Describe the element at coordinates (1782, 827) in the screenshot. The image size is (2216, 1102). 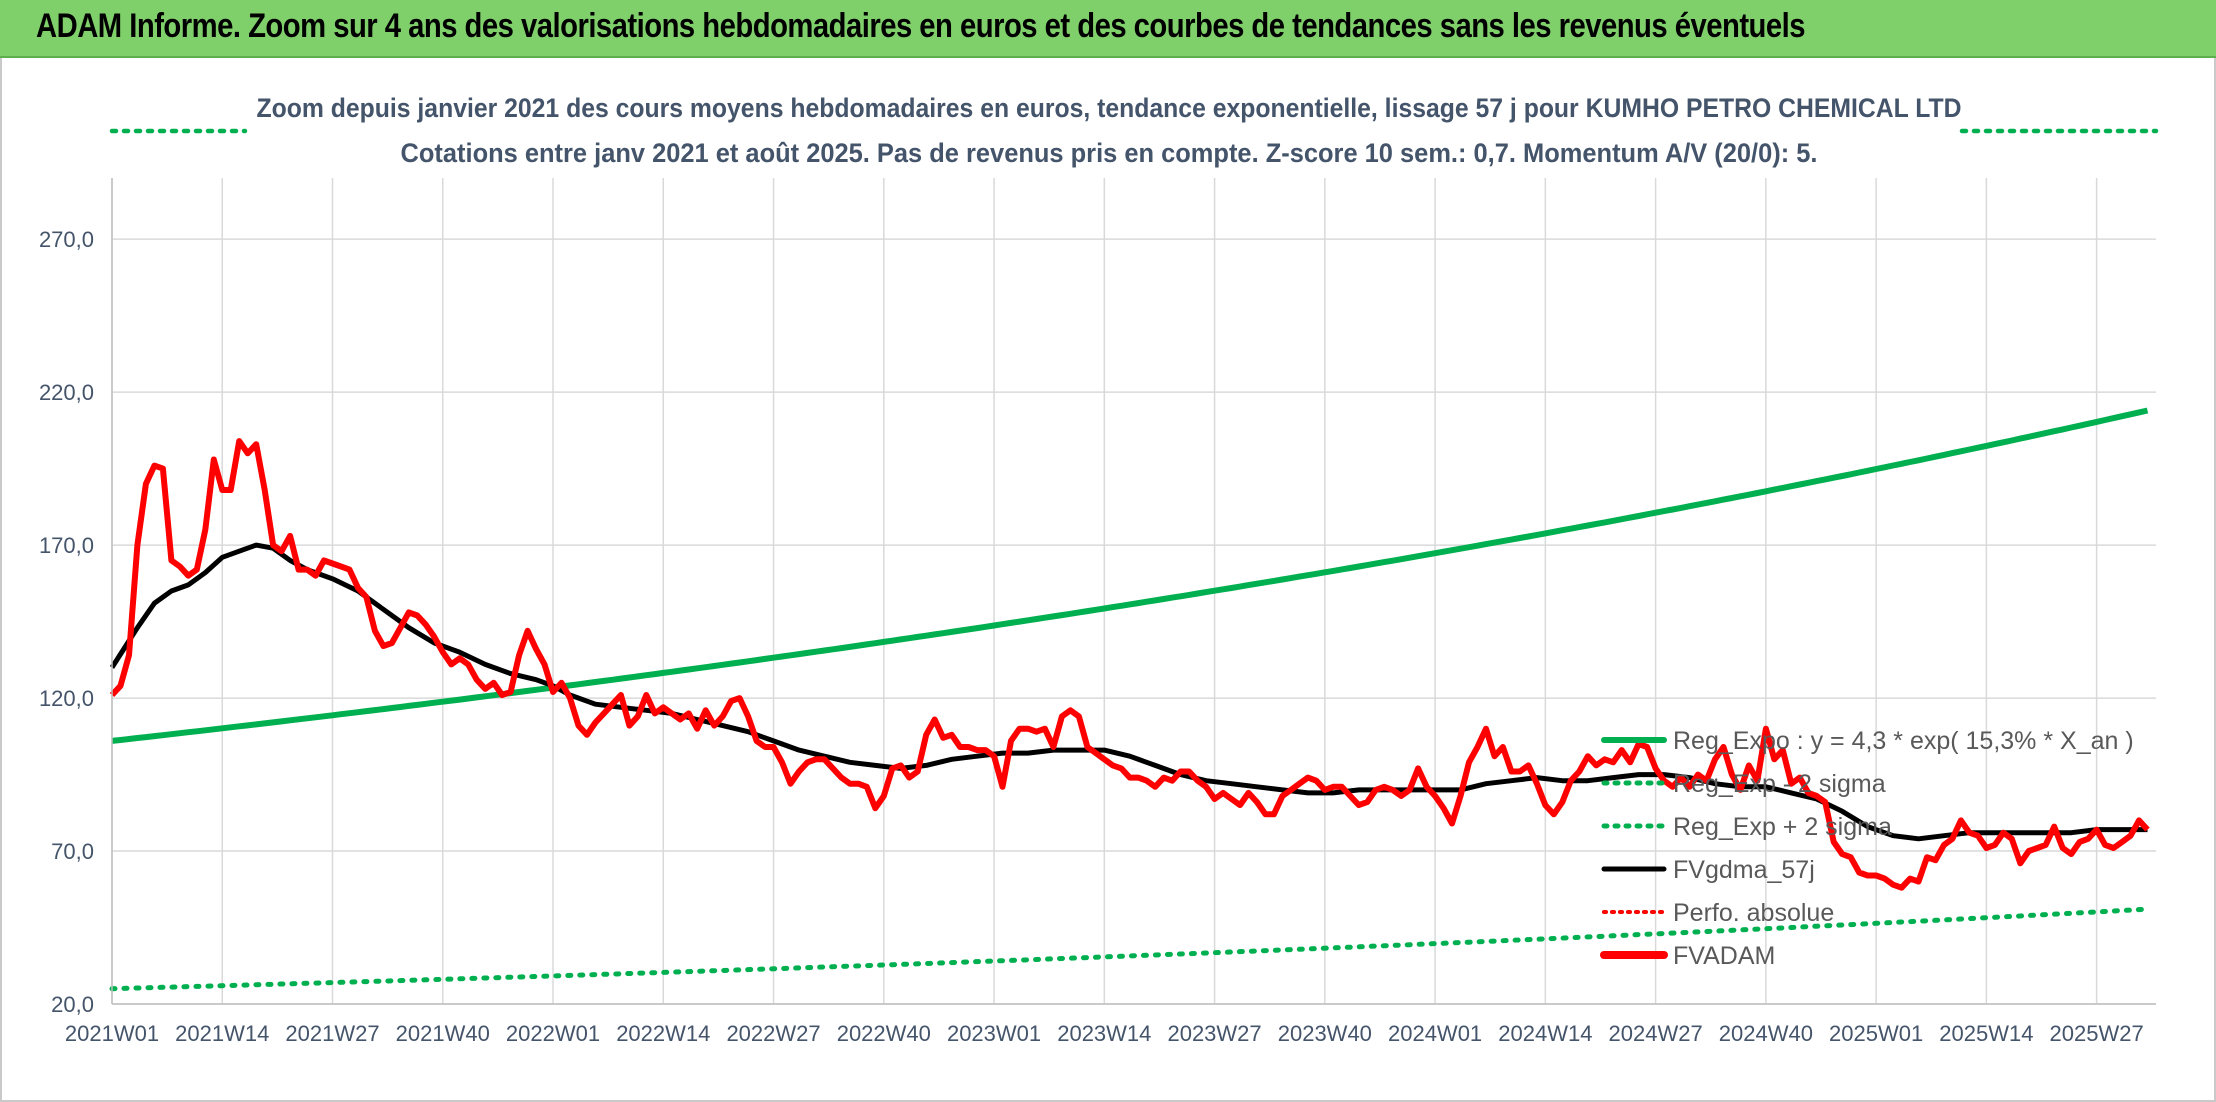
I see `legend-label: Reg_Exp + 2 sigma` at that location.